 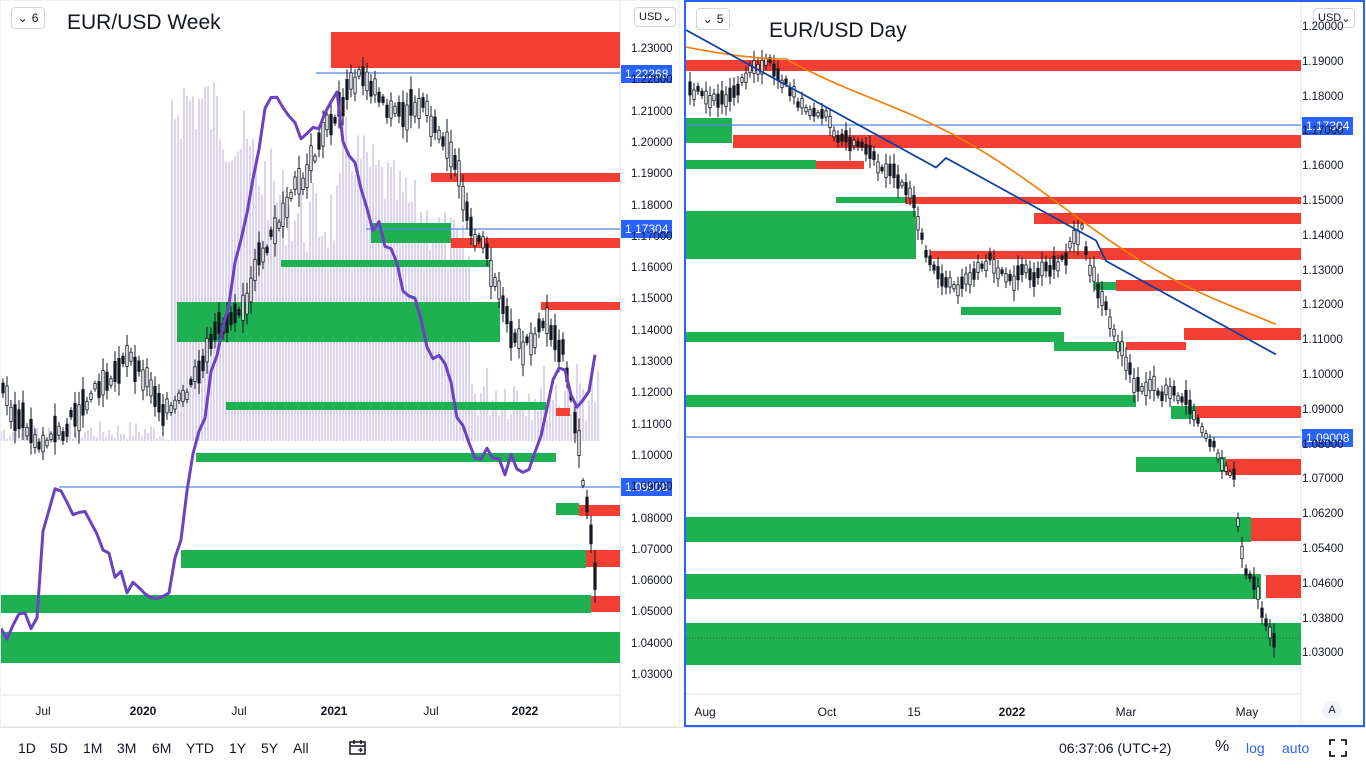 What do you see at coordinates (127, 748) in the screenshot?
I see `timeframe-3m: 3M` at bounding box center [127, 748].